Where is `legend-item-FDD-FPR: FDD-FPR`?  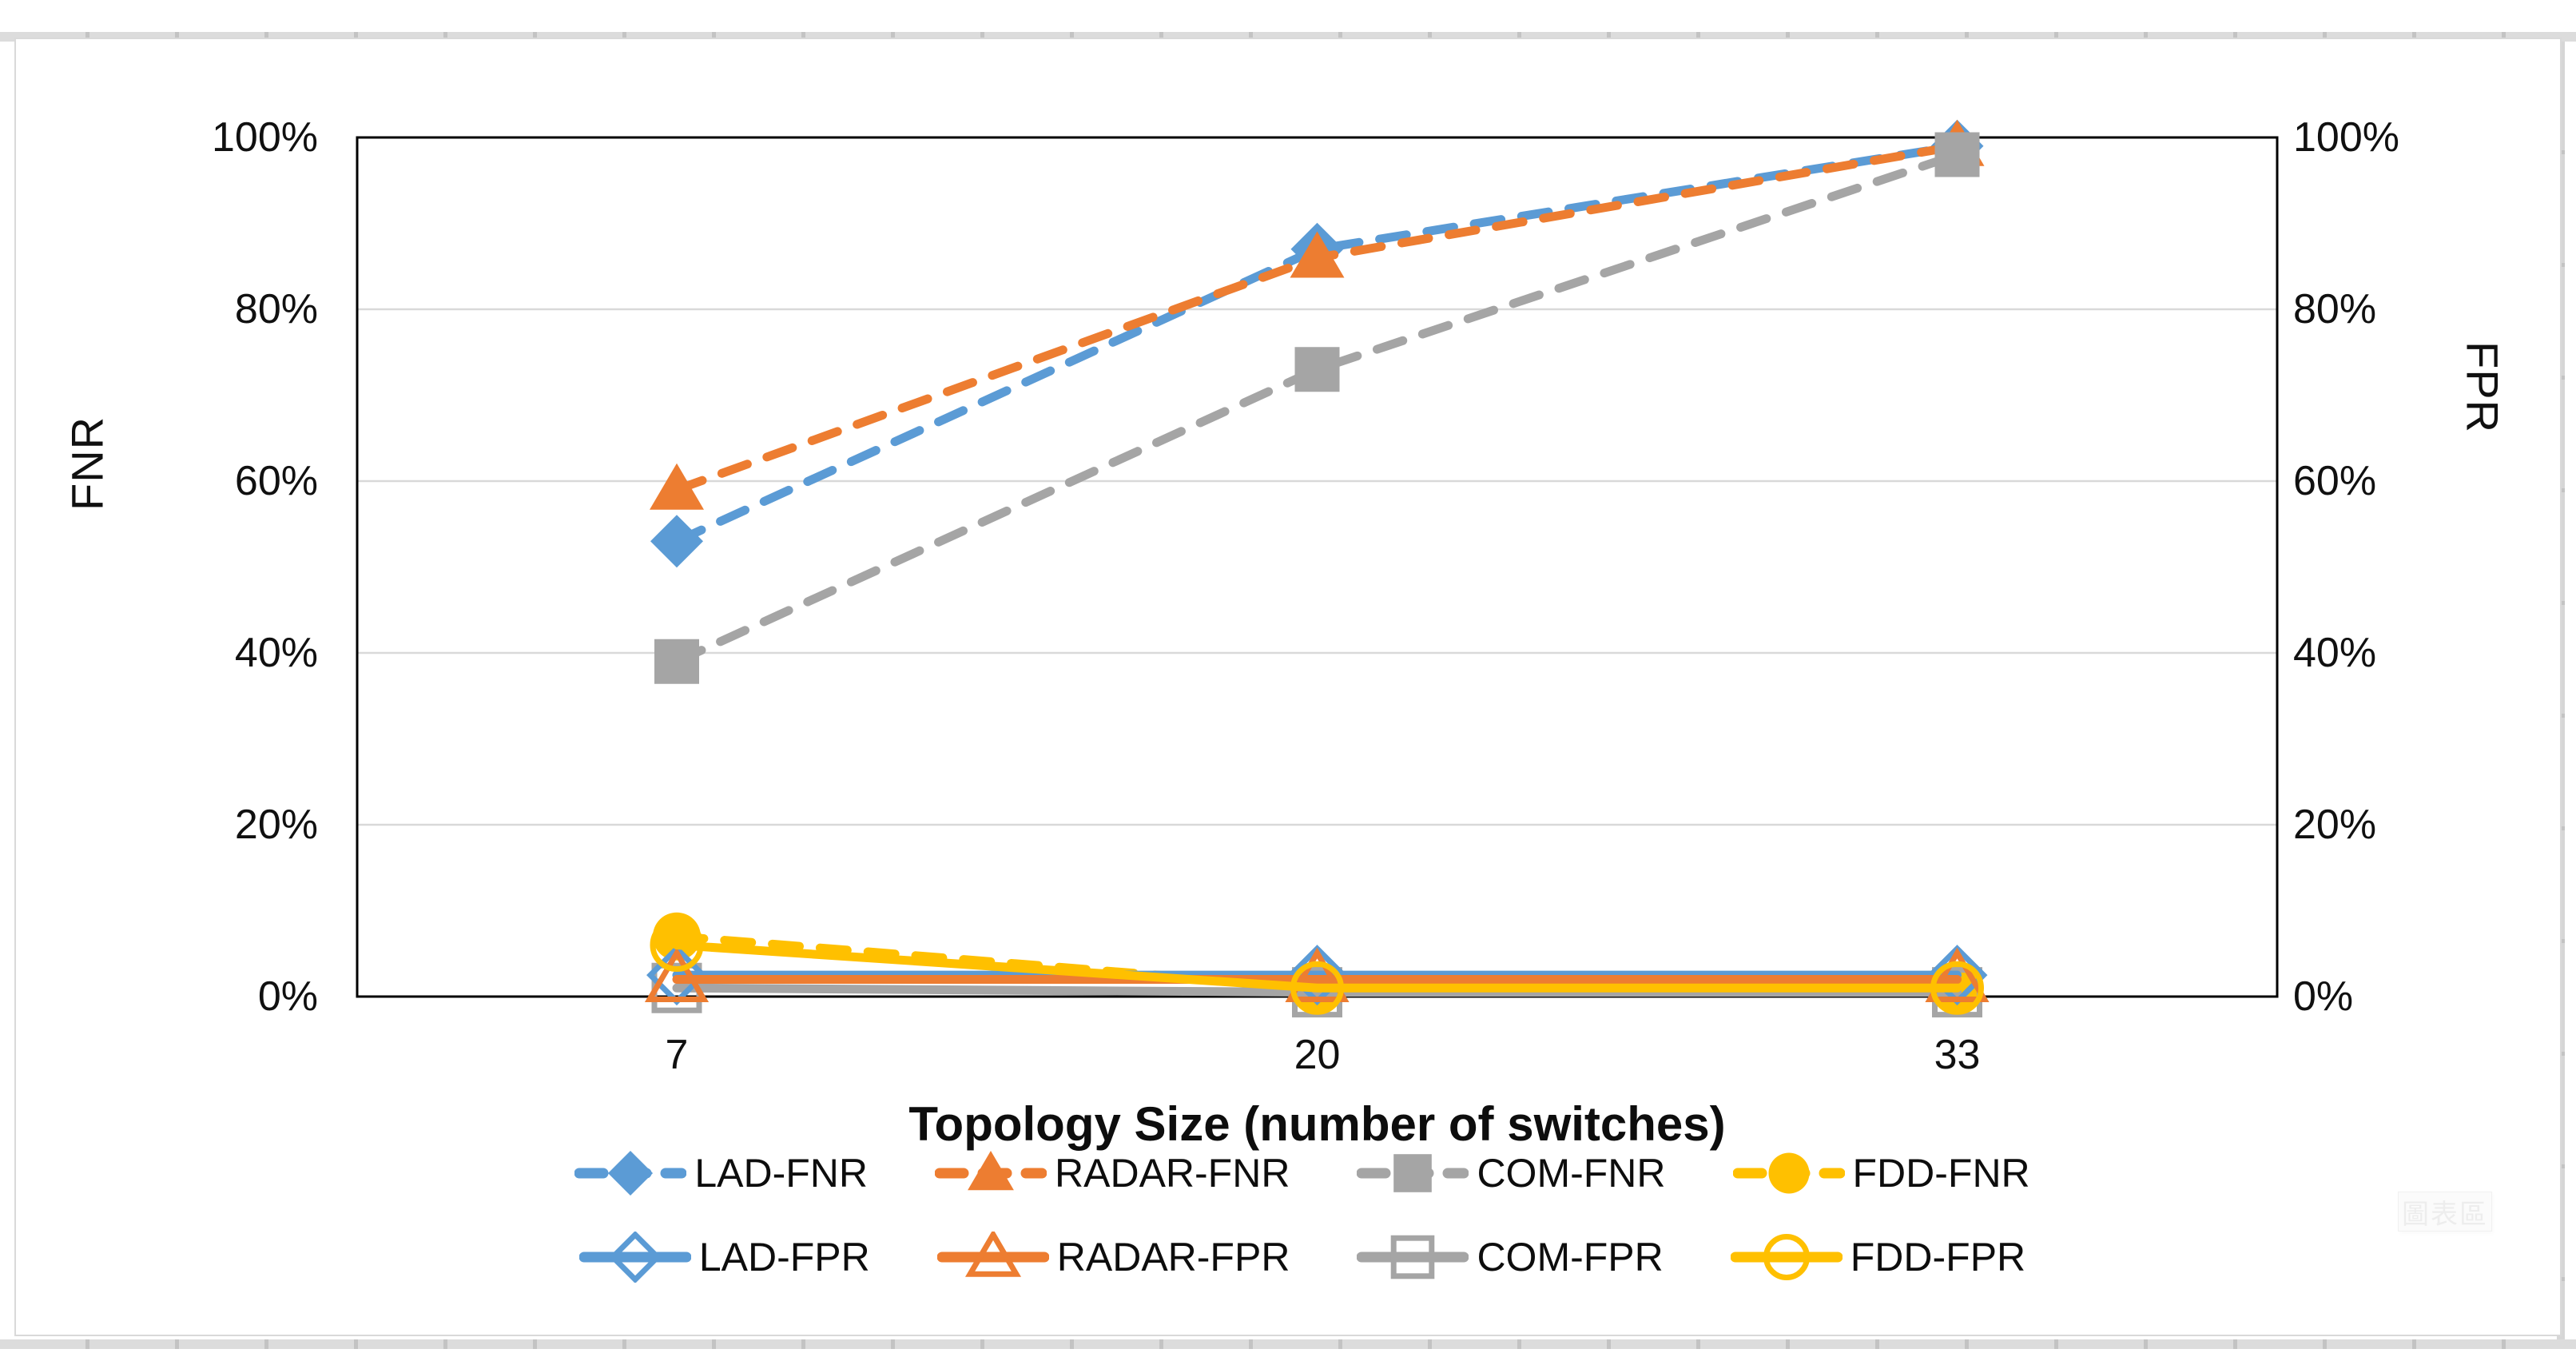 legend-item-FDD-FPR: FDD-FPR is located at coordinates (1878, 1257).